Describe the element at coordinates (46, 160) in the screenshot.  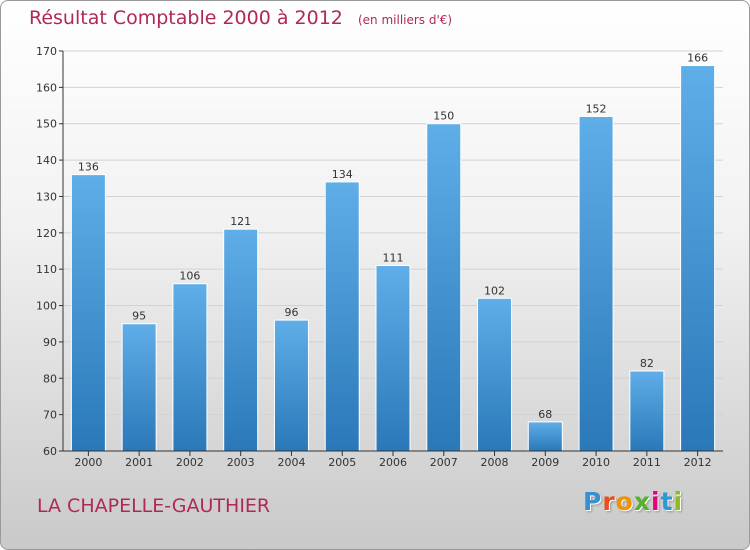
I see `y-tick-label: 140` at that location.